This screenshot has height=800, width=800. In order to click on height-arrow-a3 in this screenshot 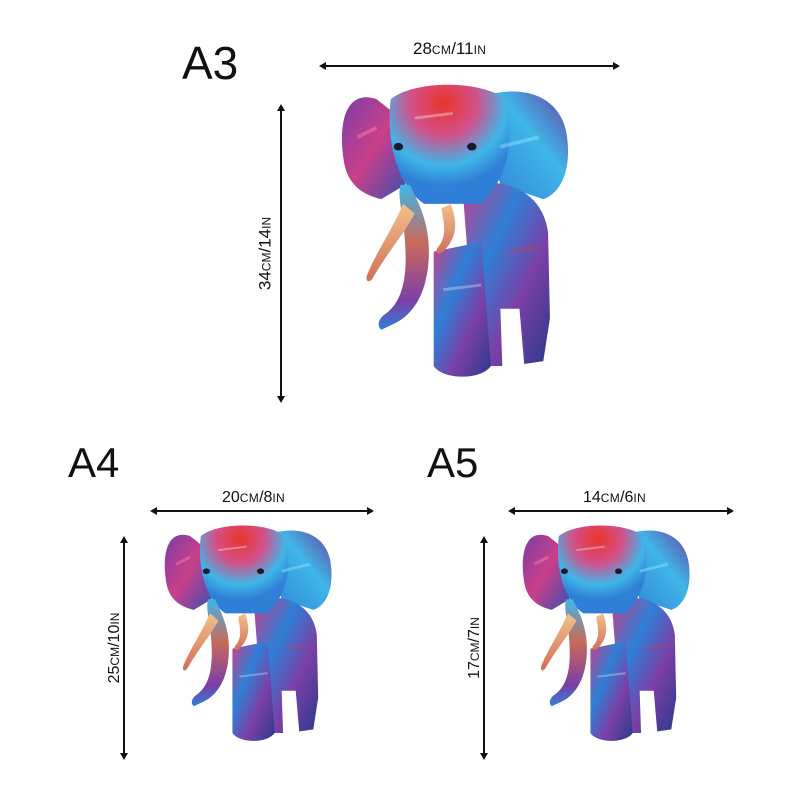, I will do `click(281, 253)`.